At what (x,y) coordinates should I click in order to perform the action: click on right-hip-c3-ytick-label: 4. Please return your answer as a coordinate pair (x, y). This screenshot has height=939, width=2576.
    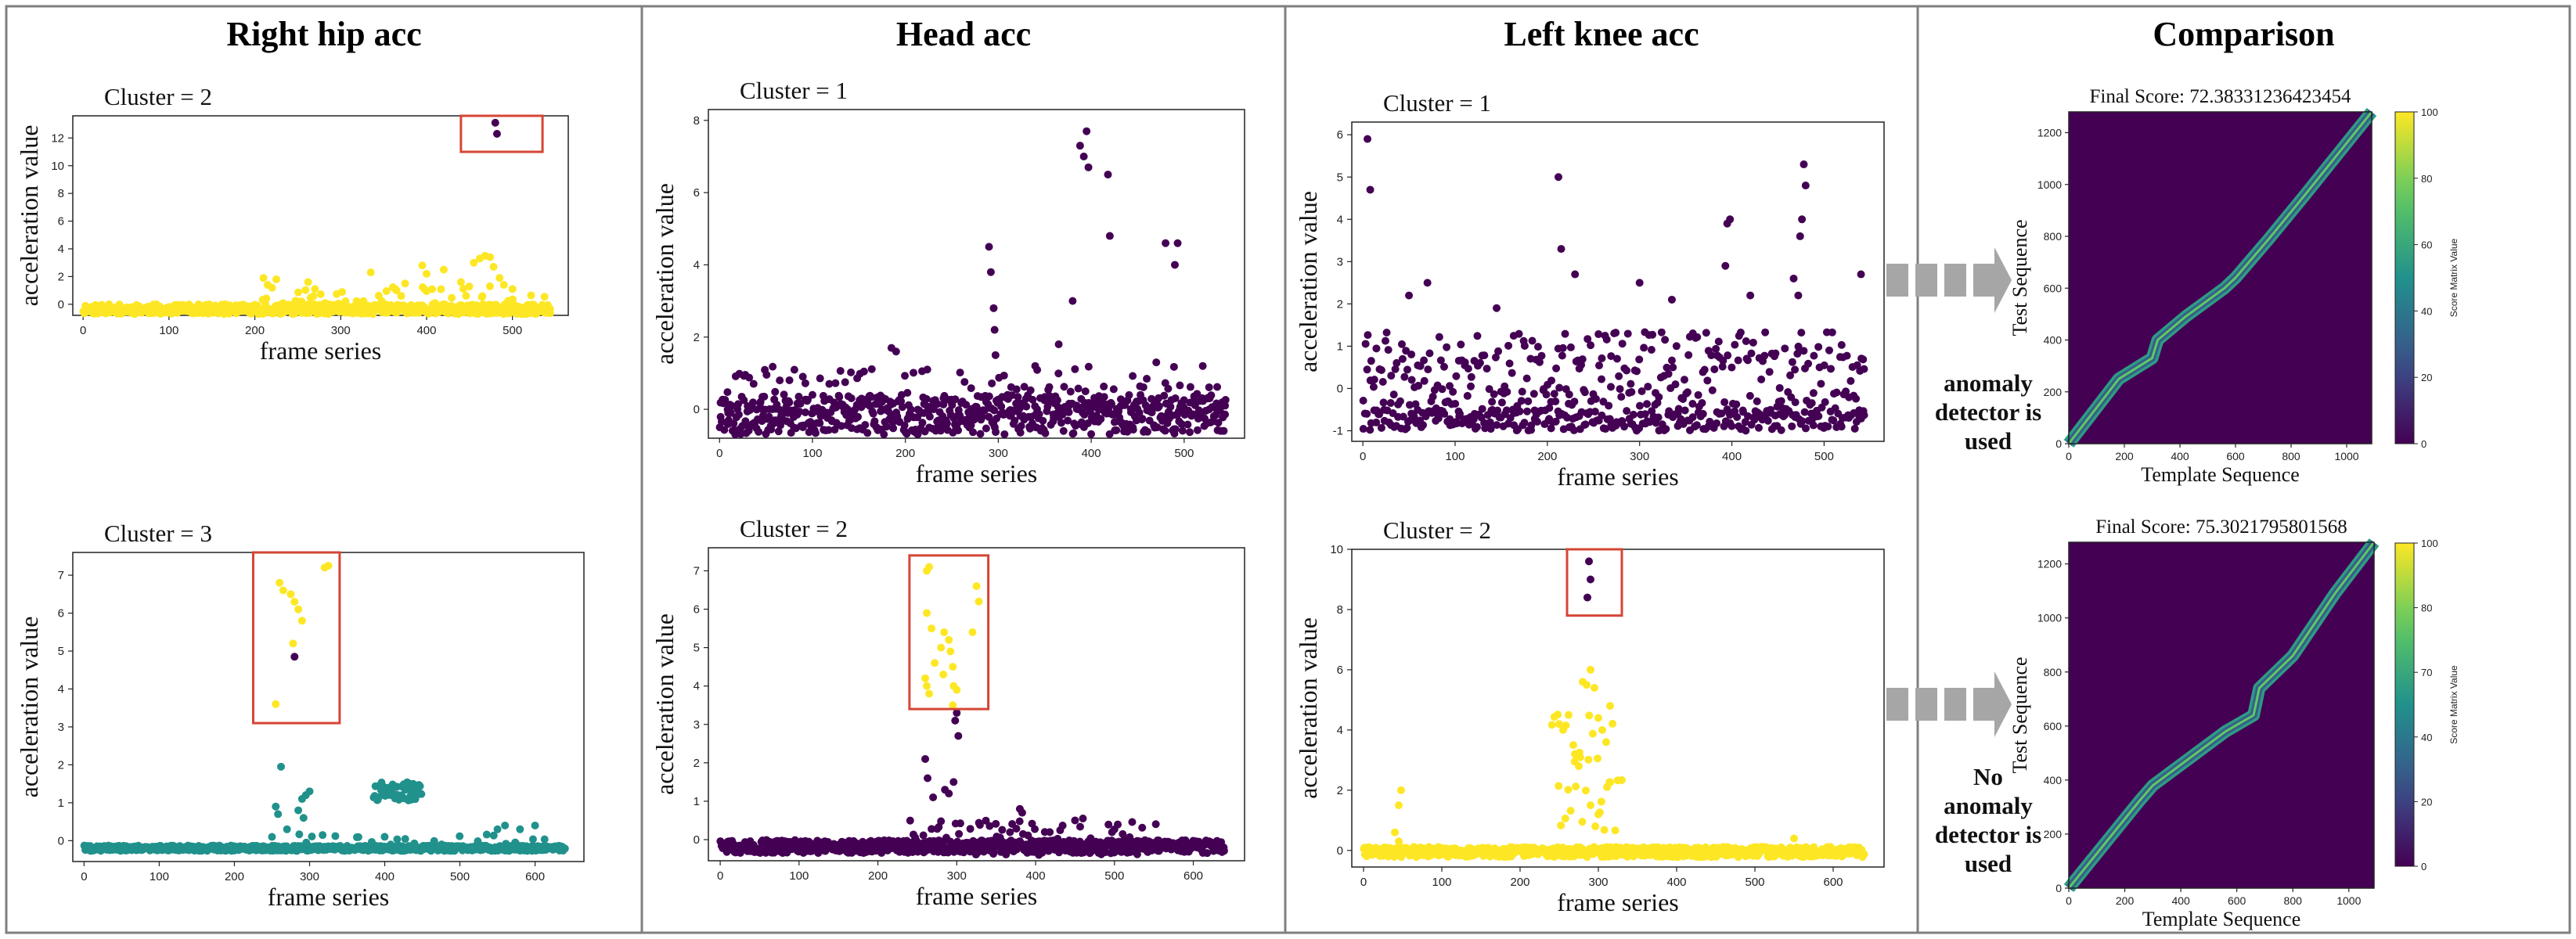
    Looking at the image, I should click on (61, 689).